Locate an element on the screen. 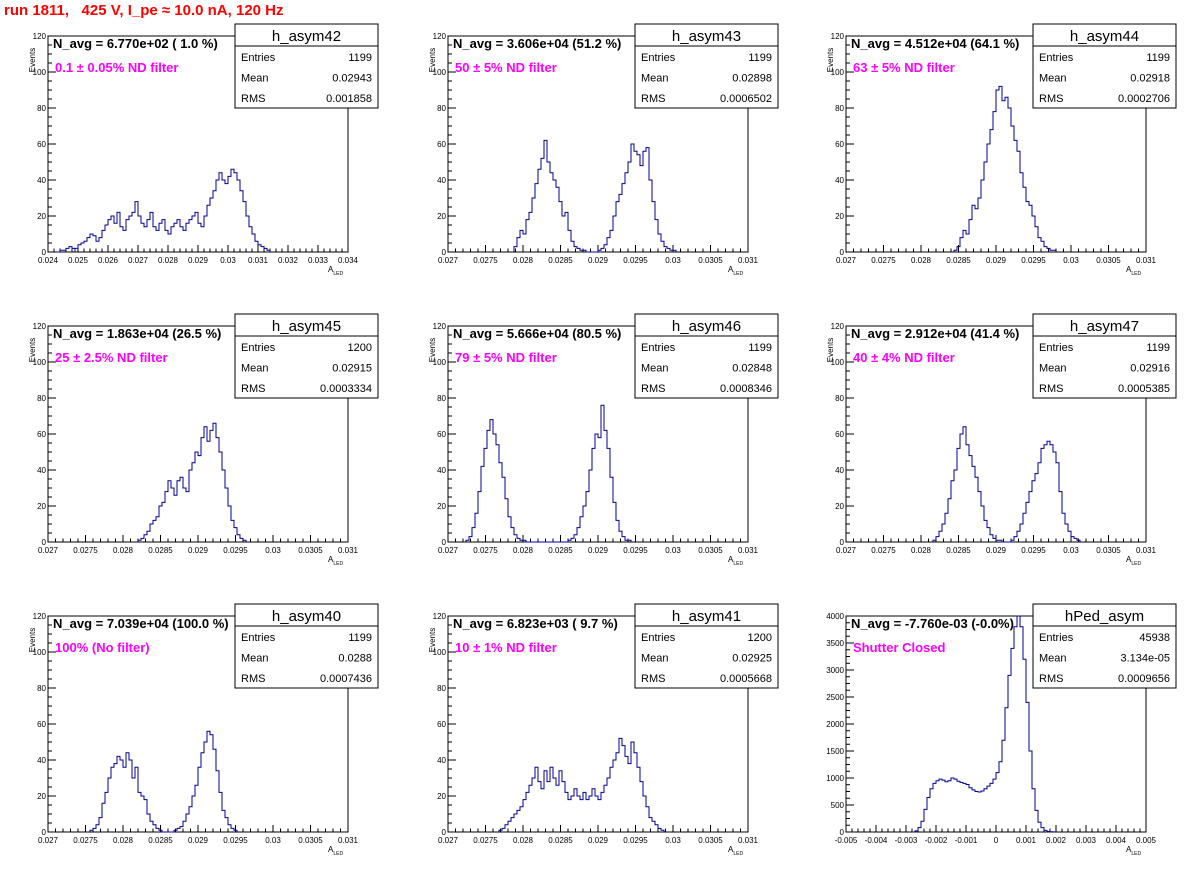 The image size is (1196, 872). x-tick-label: 0 is located at coordinates (996, 840).